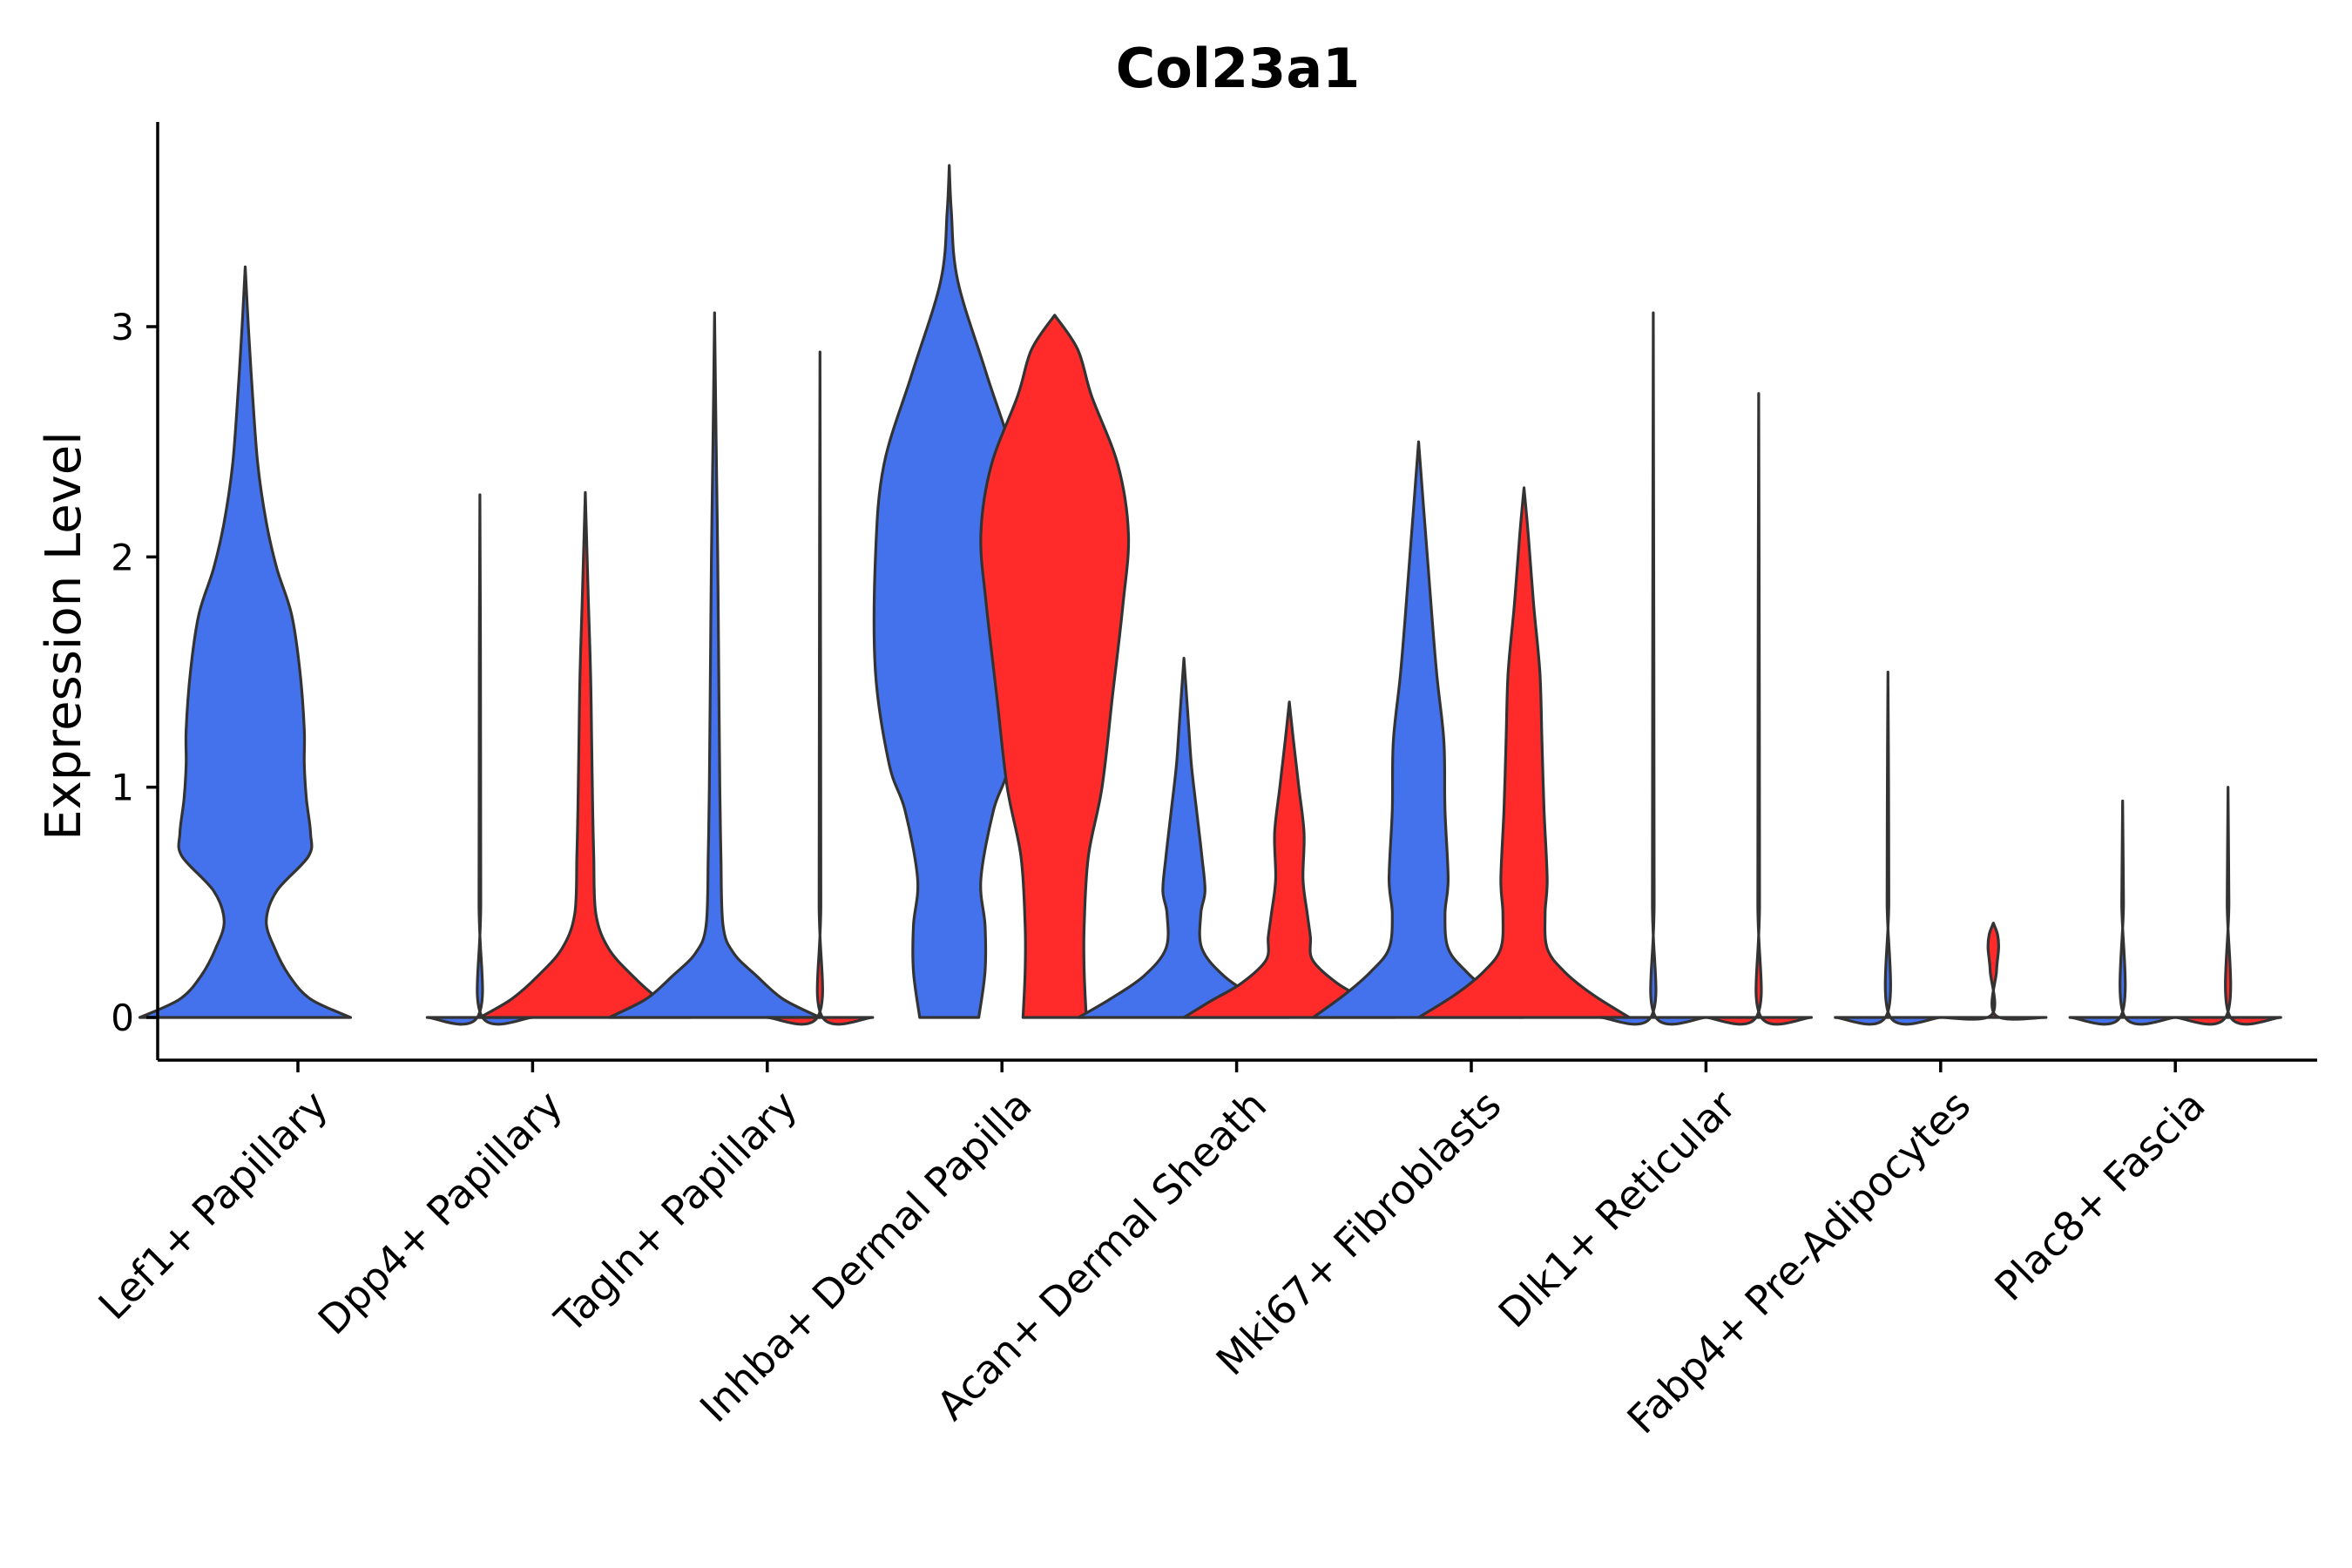 Image resolution: width=2352 pixels, height=1568 pixels. Describe the element at coordinates (1524, 752) in the screenshot. I see `violin-mki67-fibroblasts-right` at that location.